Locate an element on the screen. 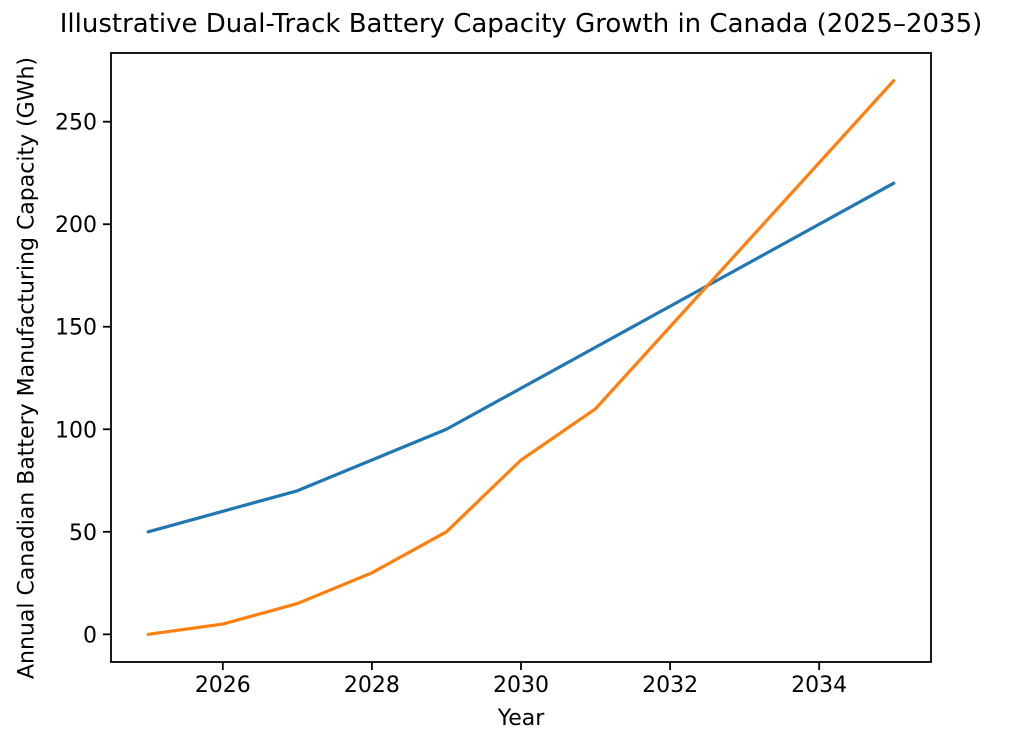 The height and width of the screenshot is (749, 1024). x-tick-label: 2028 is located at coordinates (372, 685).